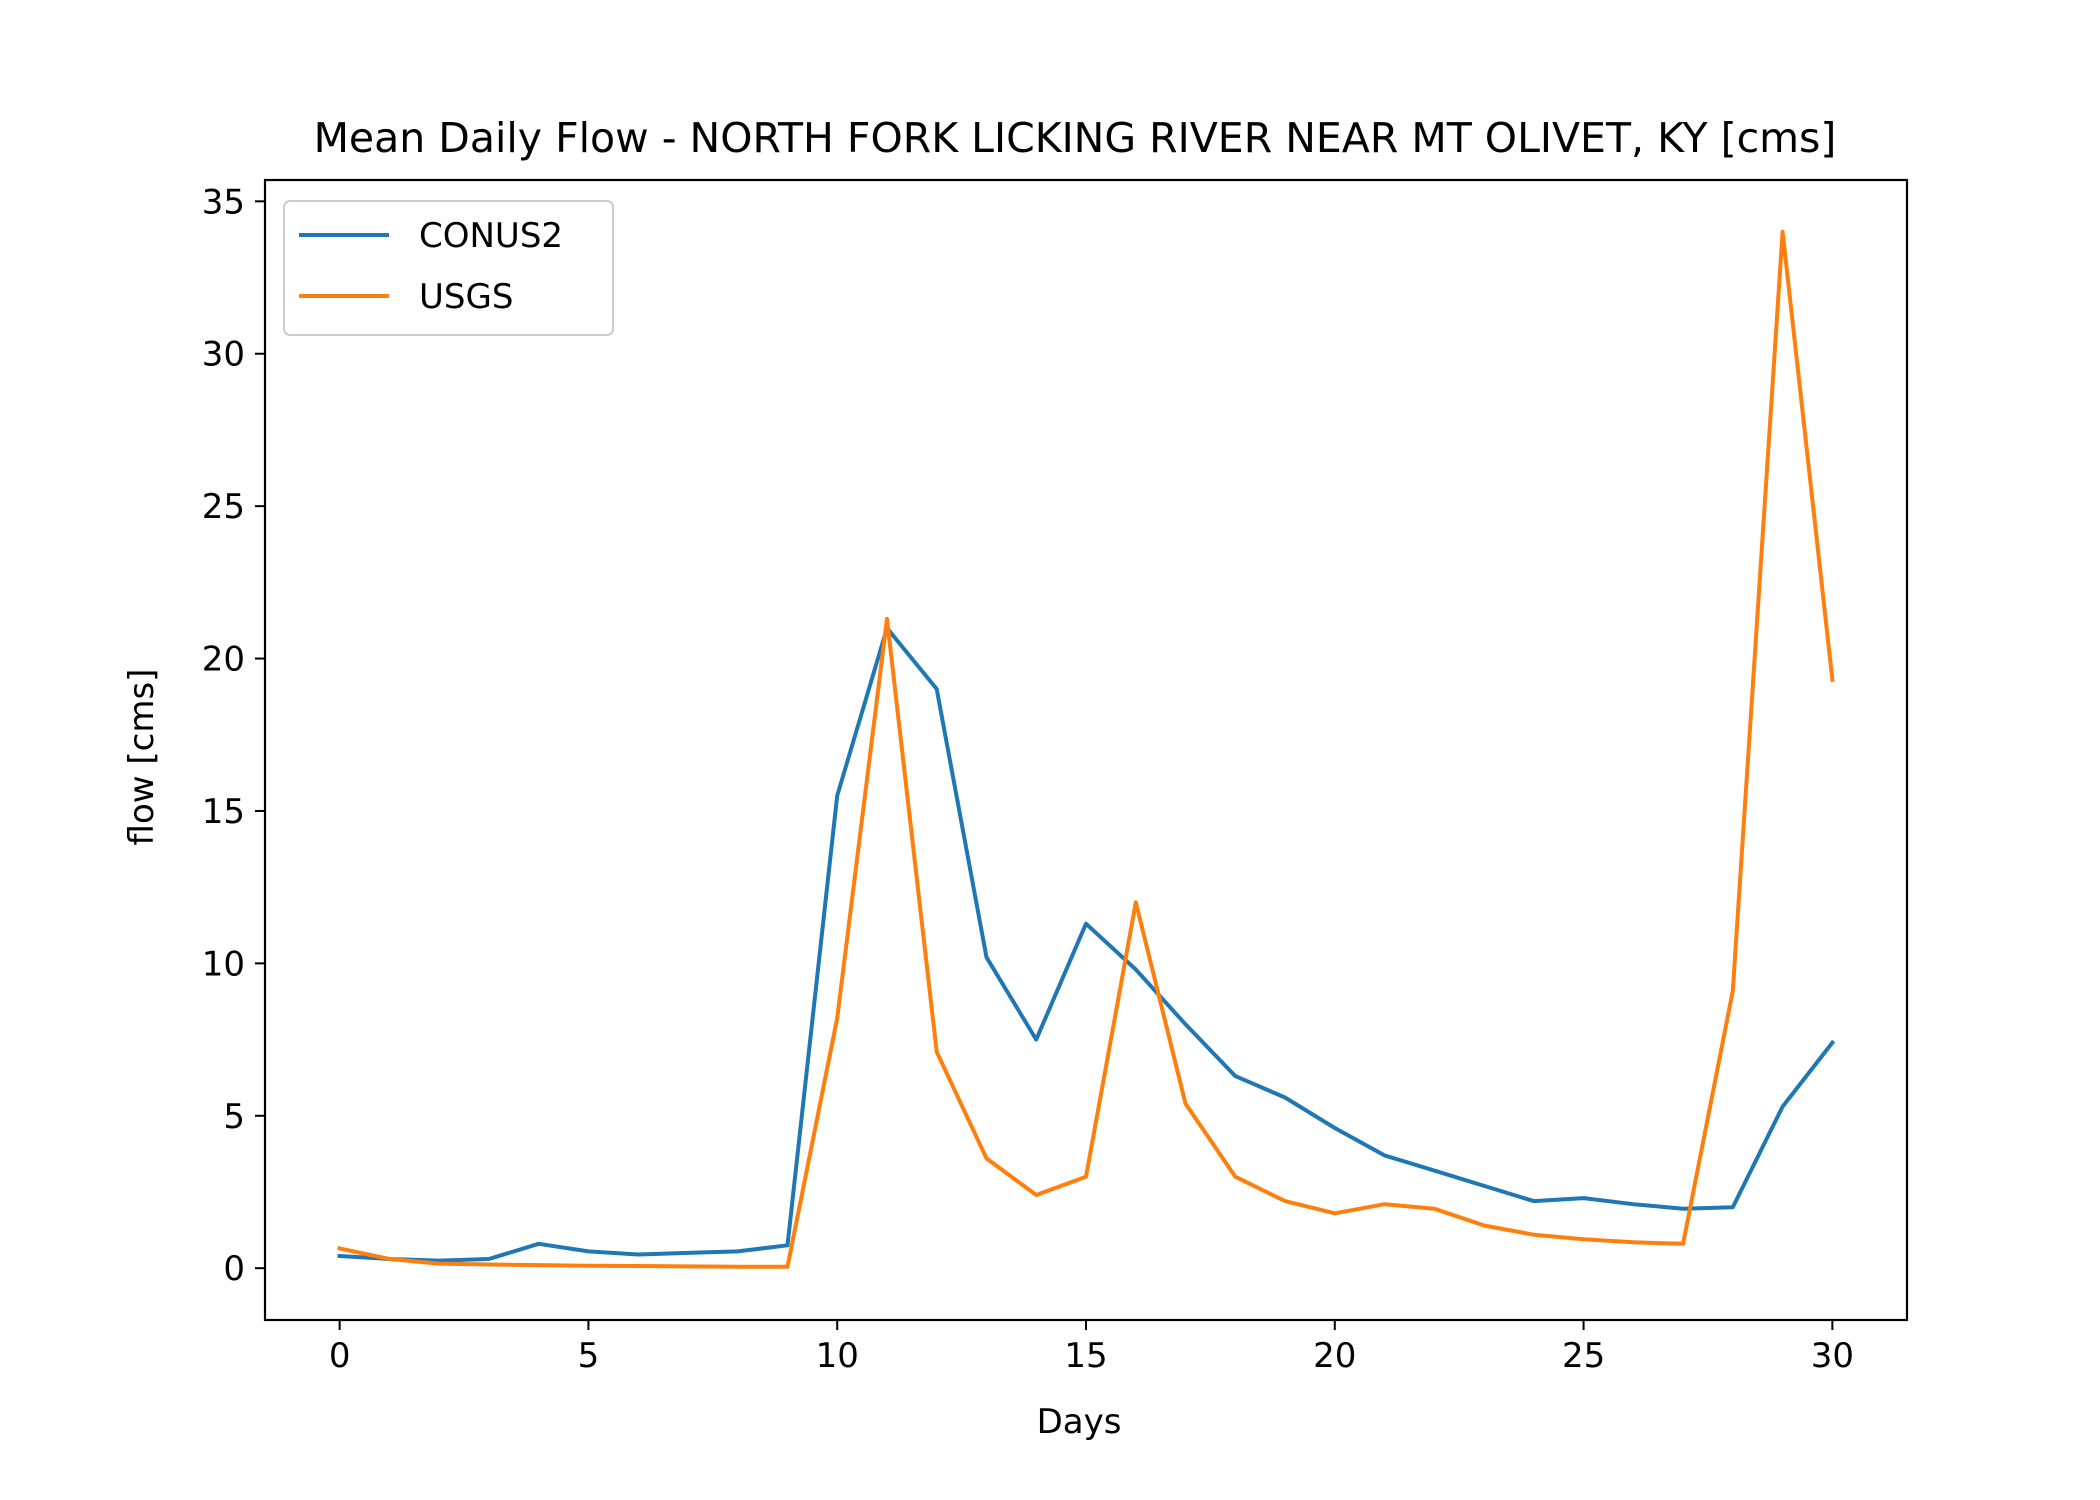 Image resolution: width=2100 pixels, height=1500 pixels. I want to click on legend-label-usgs: USGS, so click(466, 297).